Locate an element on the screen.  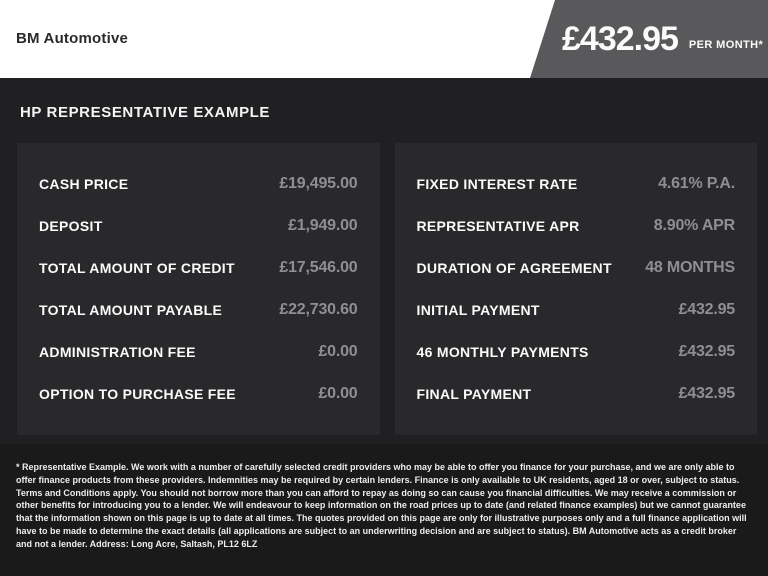
finance-label: INITIAL PAYMENT is located at coordinates (478, 310).